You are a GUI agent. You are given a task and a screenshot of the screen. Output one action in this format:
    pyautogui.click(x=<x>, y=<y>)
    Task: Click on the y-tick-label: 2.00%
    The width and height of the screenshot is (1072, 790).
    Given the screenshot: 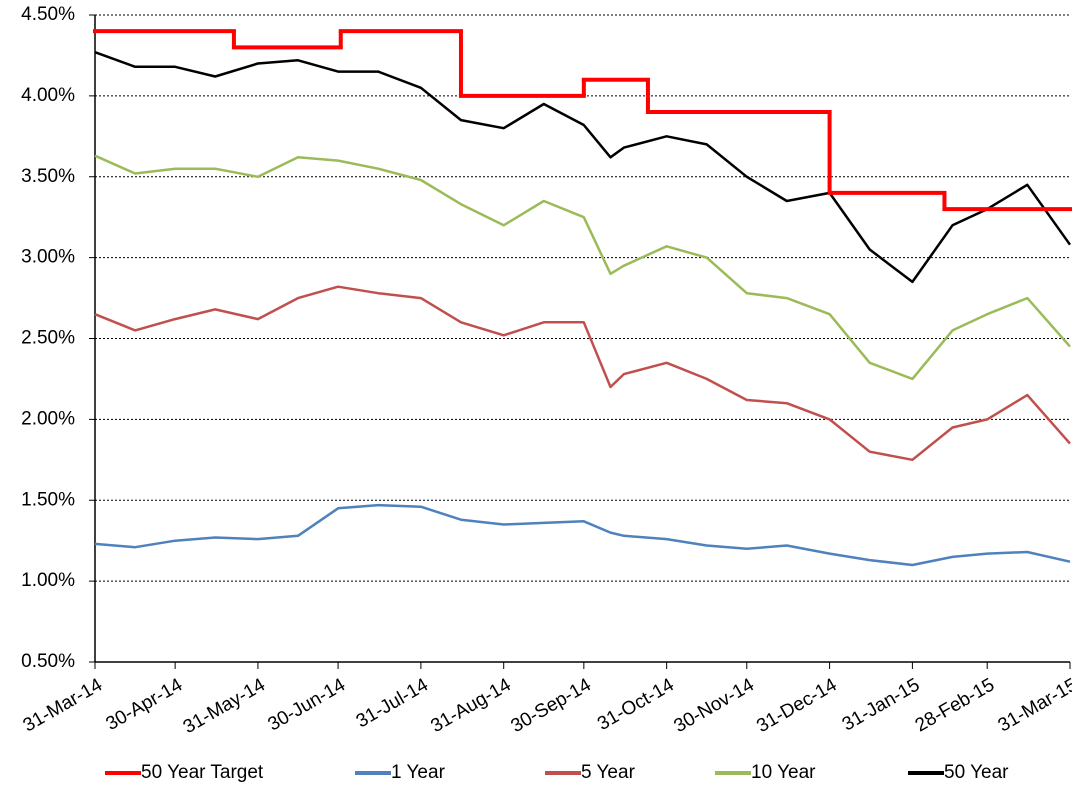 What is the action you would take?
    pyautogui.click(x=48, y=418)
    